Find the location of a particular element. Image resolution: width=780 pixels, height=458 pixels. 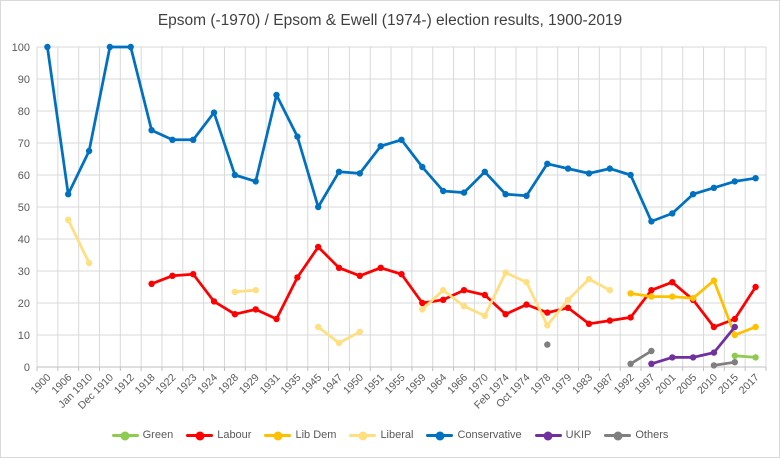

legend-item-liberal: Liberal is located at coordinates (381, 435).